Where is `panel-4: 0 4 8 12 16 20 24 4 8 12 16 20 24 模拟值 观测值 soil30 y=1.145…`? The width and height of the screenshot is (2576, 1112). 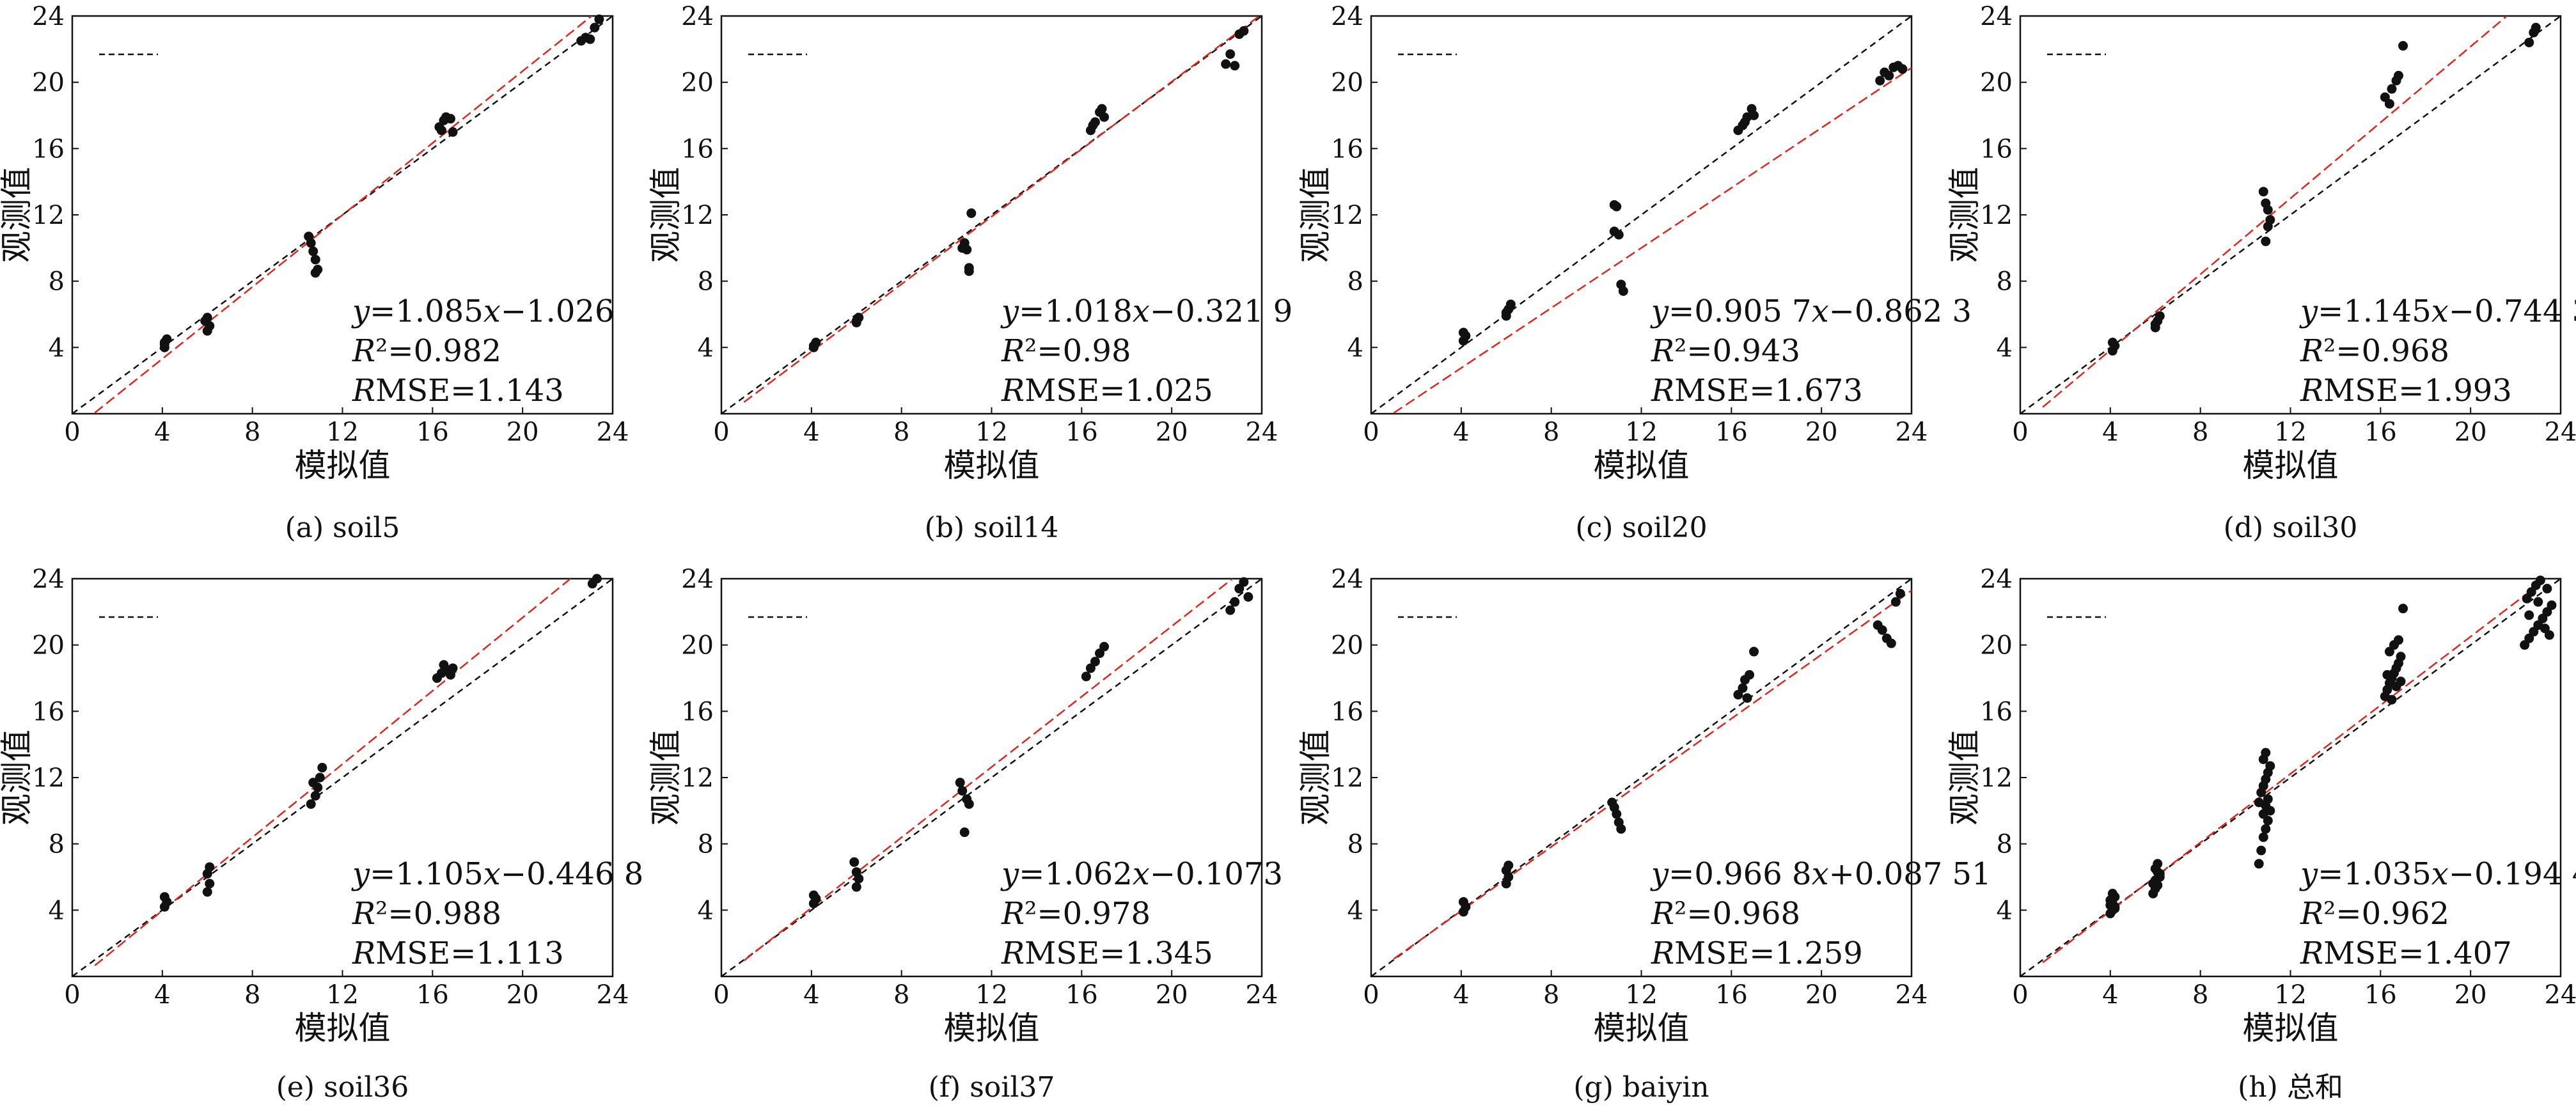
panel-4: 0 4 8 12 16 20 24 4 8 12 16 20 24 模拟值 观测值 soil30 y=1.145… is located at coordinates (2261, 273).